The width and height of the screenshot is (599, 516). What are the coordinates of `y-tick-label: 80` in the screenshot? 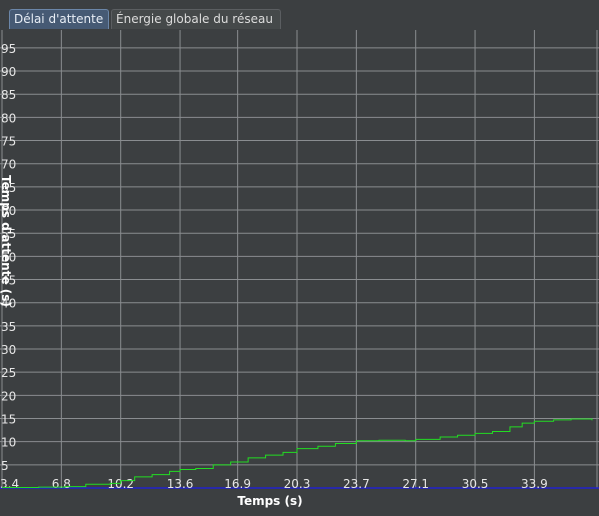 It's located at (8, 118).